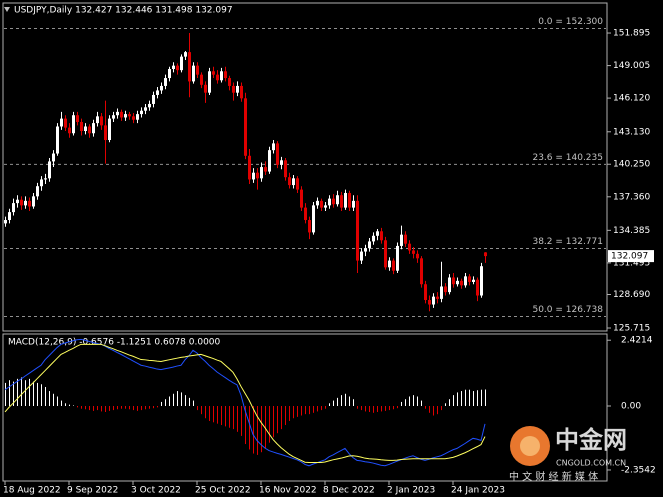 The image size is (663, 497). I want to click on x-tick-label: 9 Sep 2022, so click(92, 491).